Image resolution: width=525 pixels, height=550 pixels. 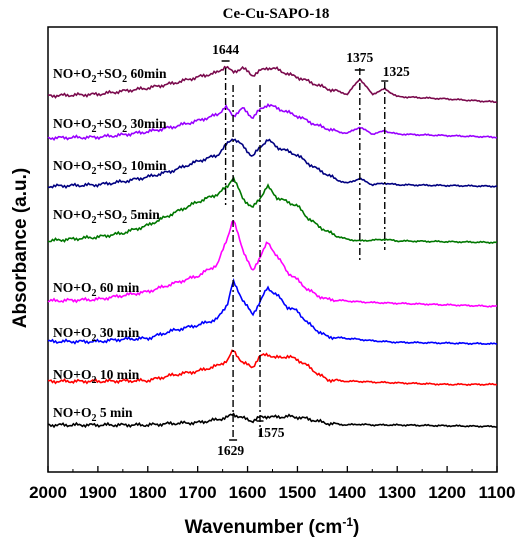 I want to click on series-label: NO+O2+SO2 60min, so click(x=110, y=75).